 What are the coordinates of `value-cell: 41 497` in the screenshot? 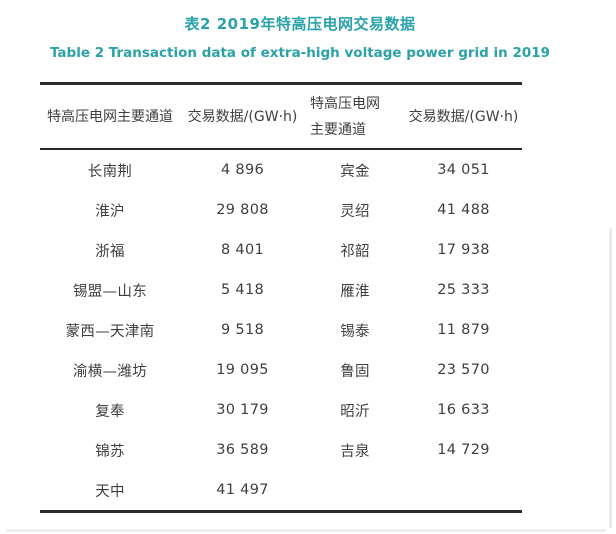 It's located at (242, 490).